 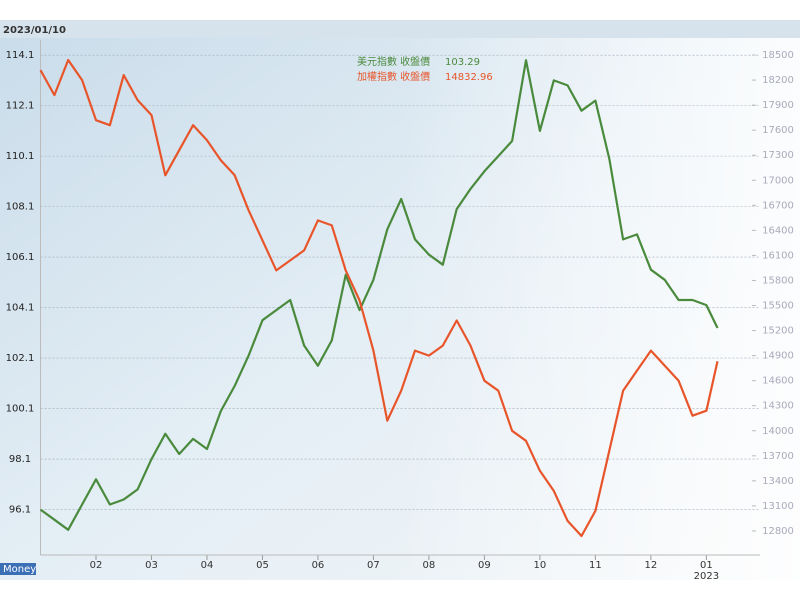 I want to click on y2-tick-label: 18500, so click(x=778, y=55).